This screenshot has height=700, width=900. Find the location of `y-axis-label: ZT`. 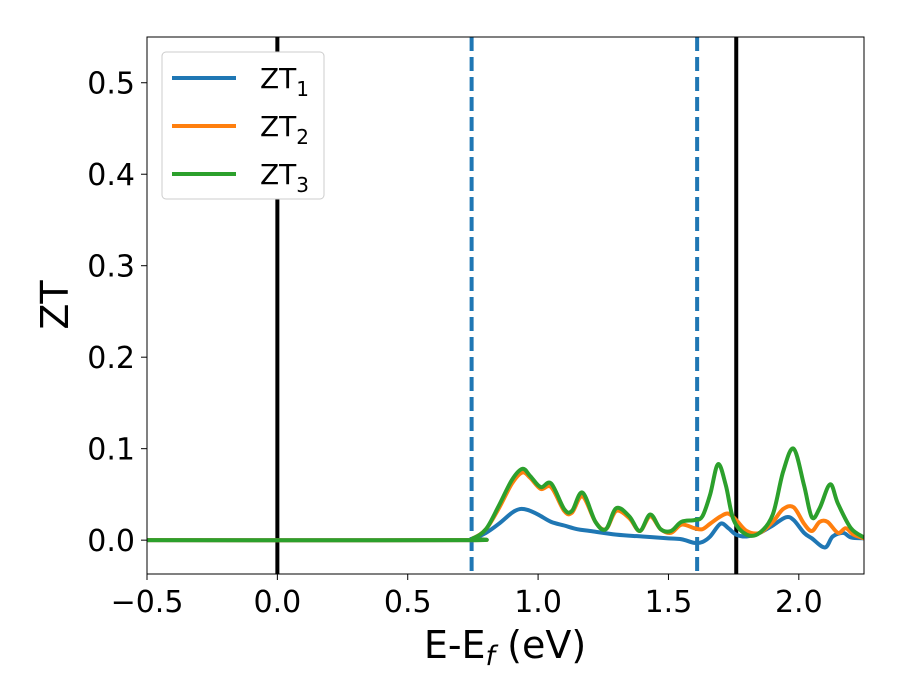

y-axis-label: ZT is located at coordinates (55, 305).